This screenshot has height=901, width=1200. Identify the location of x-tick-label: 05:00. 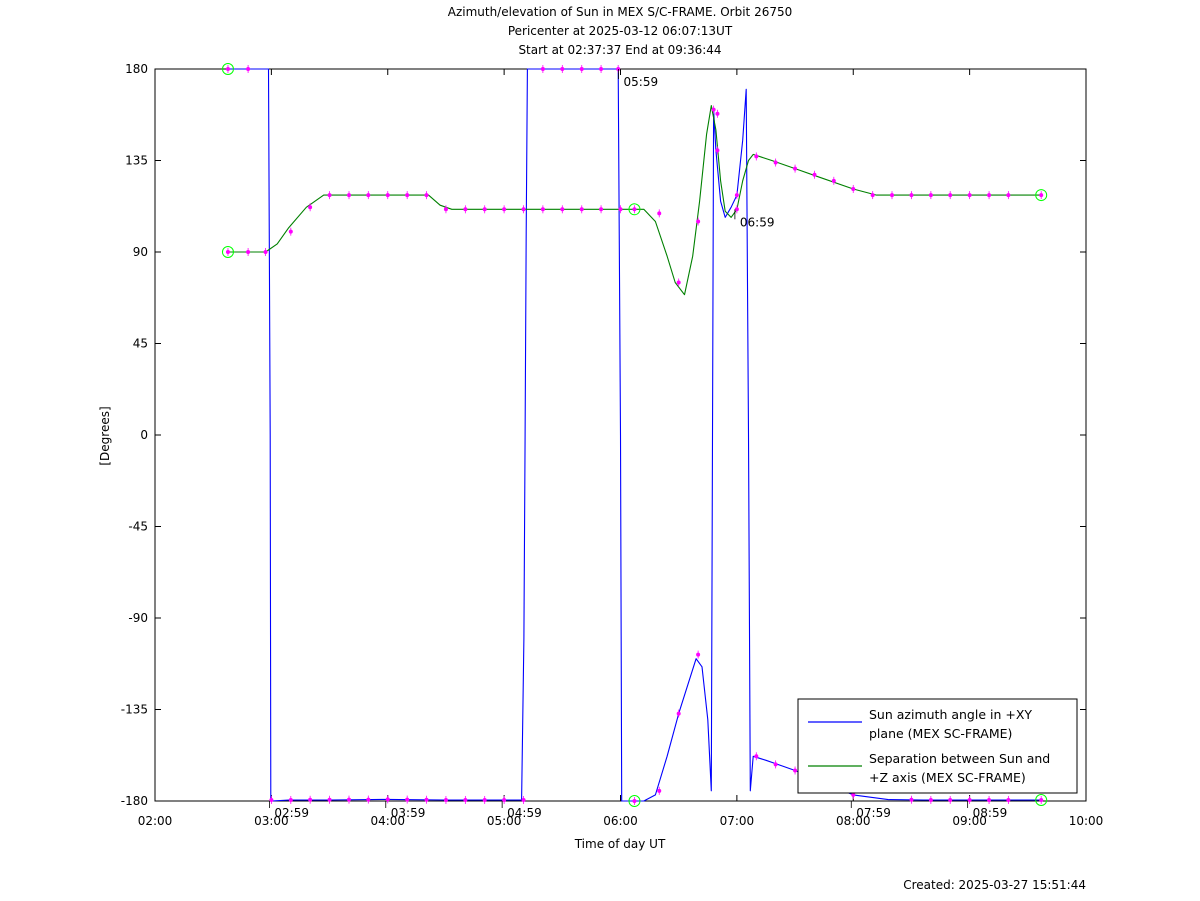
(504, 821).